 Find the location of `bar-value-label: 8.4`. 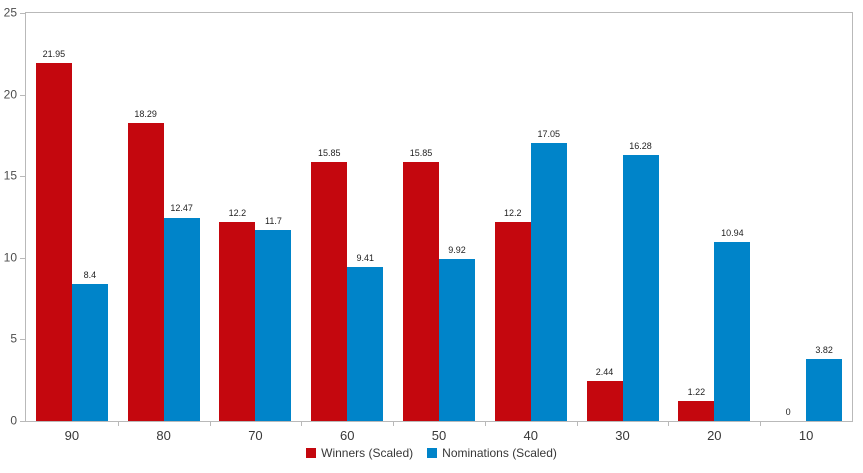

bar-value-label: 8.4 is located at coordinates (90, 274).